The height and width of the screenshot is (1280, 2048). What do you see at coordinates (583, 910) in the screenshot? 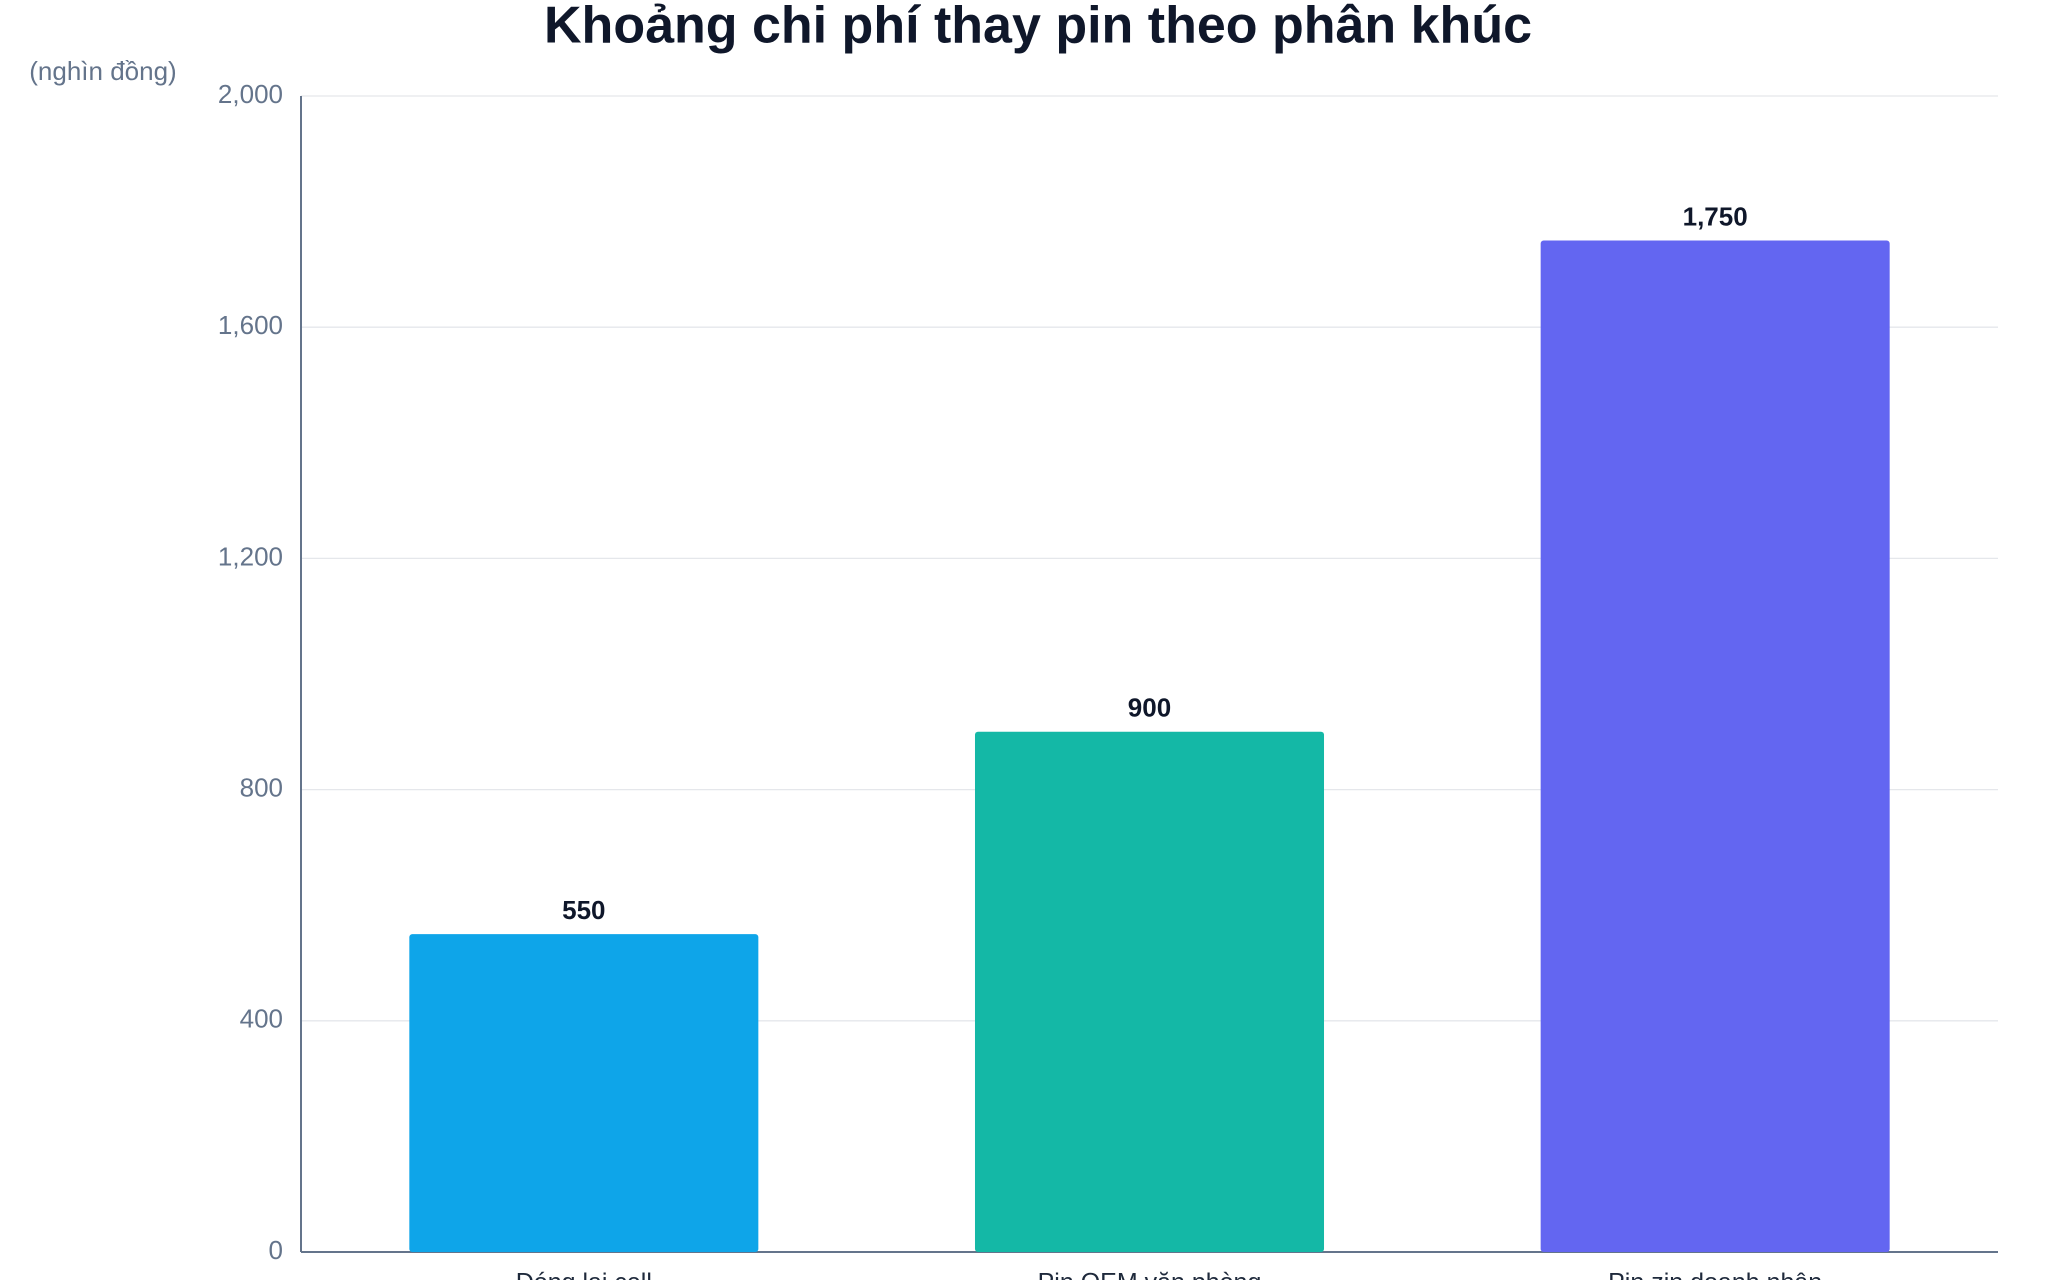
I see `value-label: 550` at bounding box center [583, 910].